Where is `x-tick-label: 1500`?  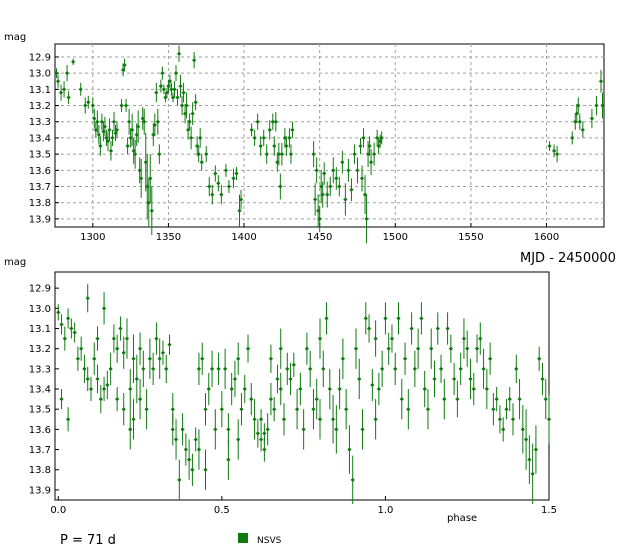 x-tick-label: 1500 is located at coordinates (395, 237).